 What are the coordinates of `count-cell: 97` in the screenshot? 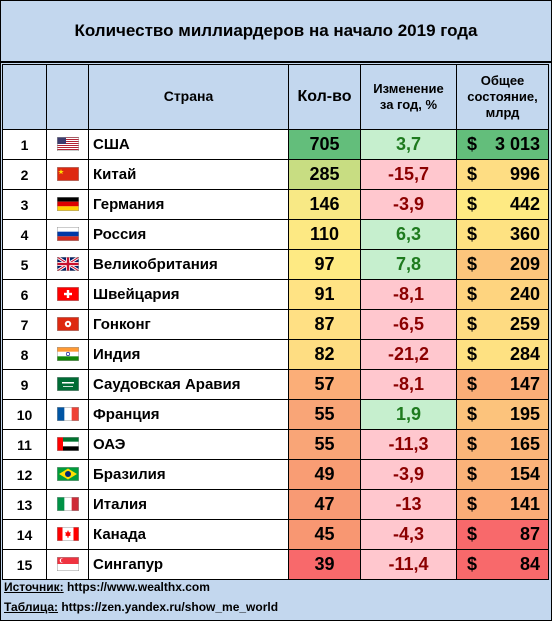 It's located at (324, 264).